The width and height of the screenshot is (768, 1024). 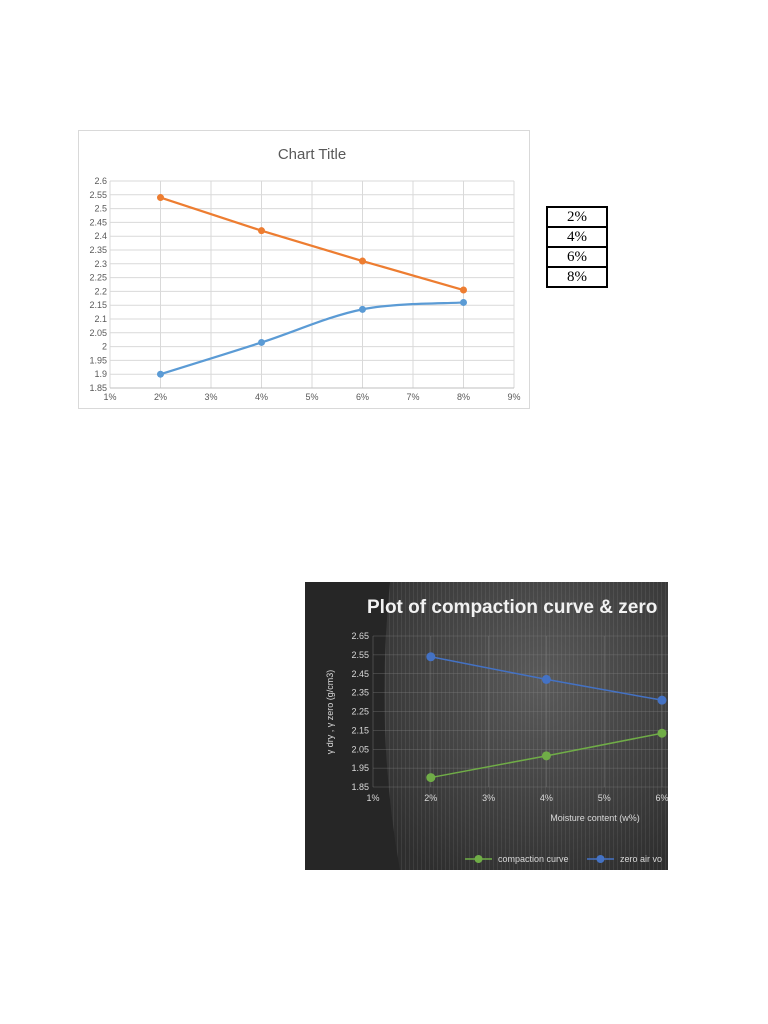 I want to click on percent-table: 2% 4% 6% 8%, so click(x=577, y=247).